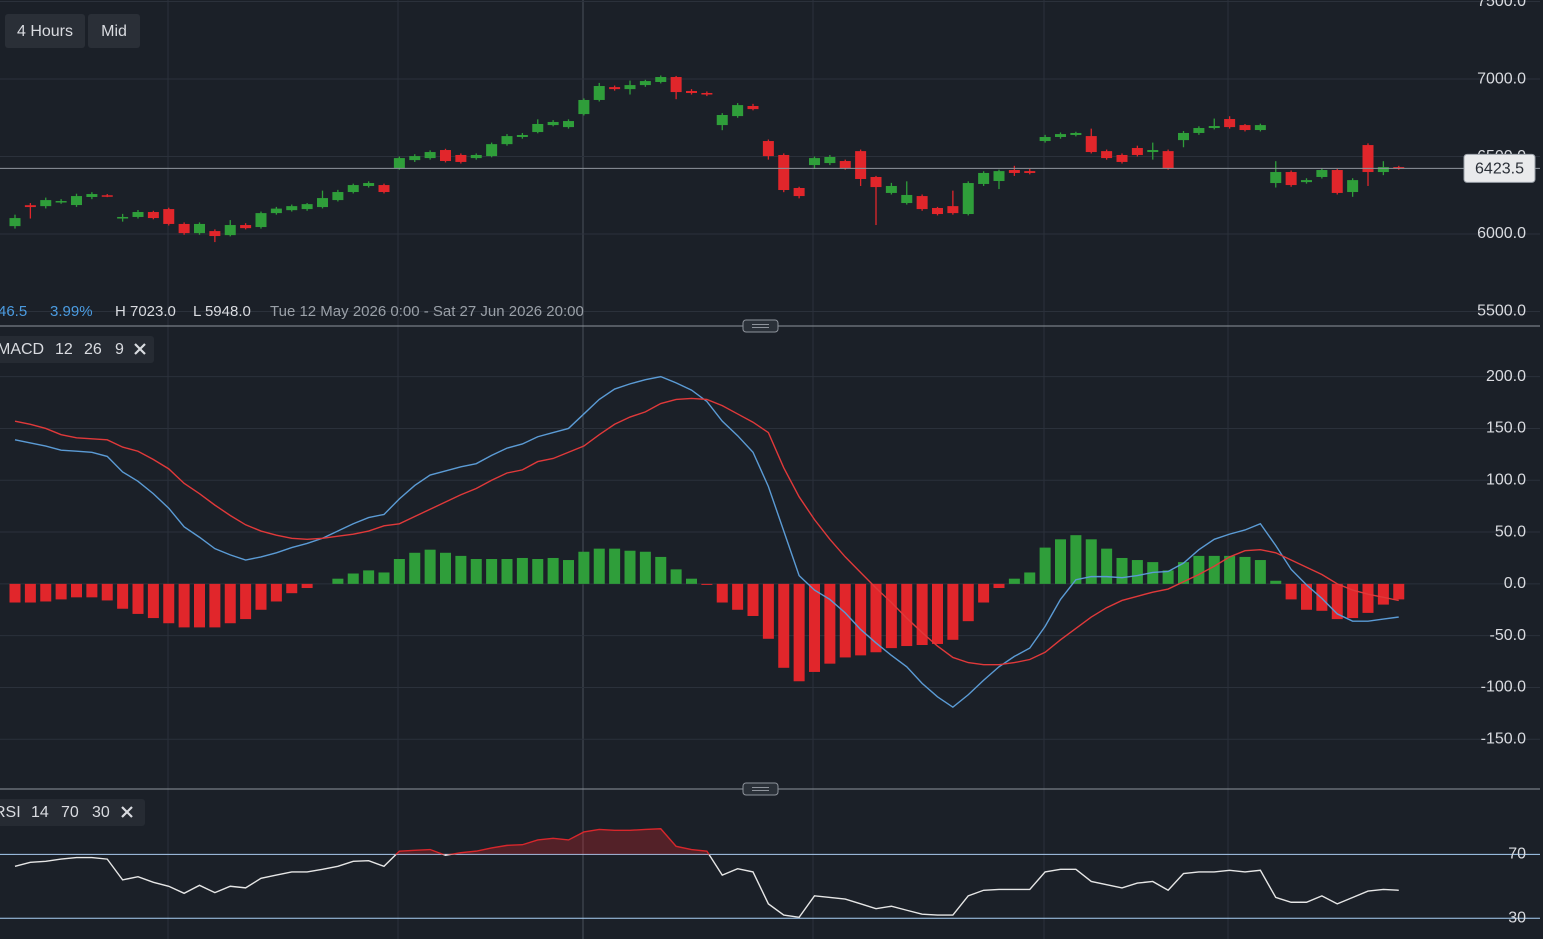 This screenshot has height=939, width=1543. What do you see at coordinates (1506, 479) in the screenshot?
I see `y-tick-label: 100.0` at bounding box center [1506, 479].